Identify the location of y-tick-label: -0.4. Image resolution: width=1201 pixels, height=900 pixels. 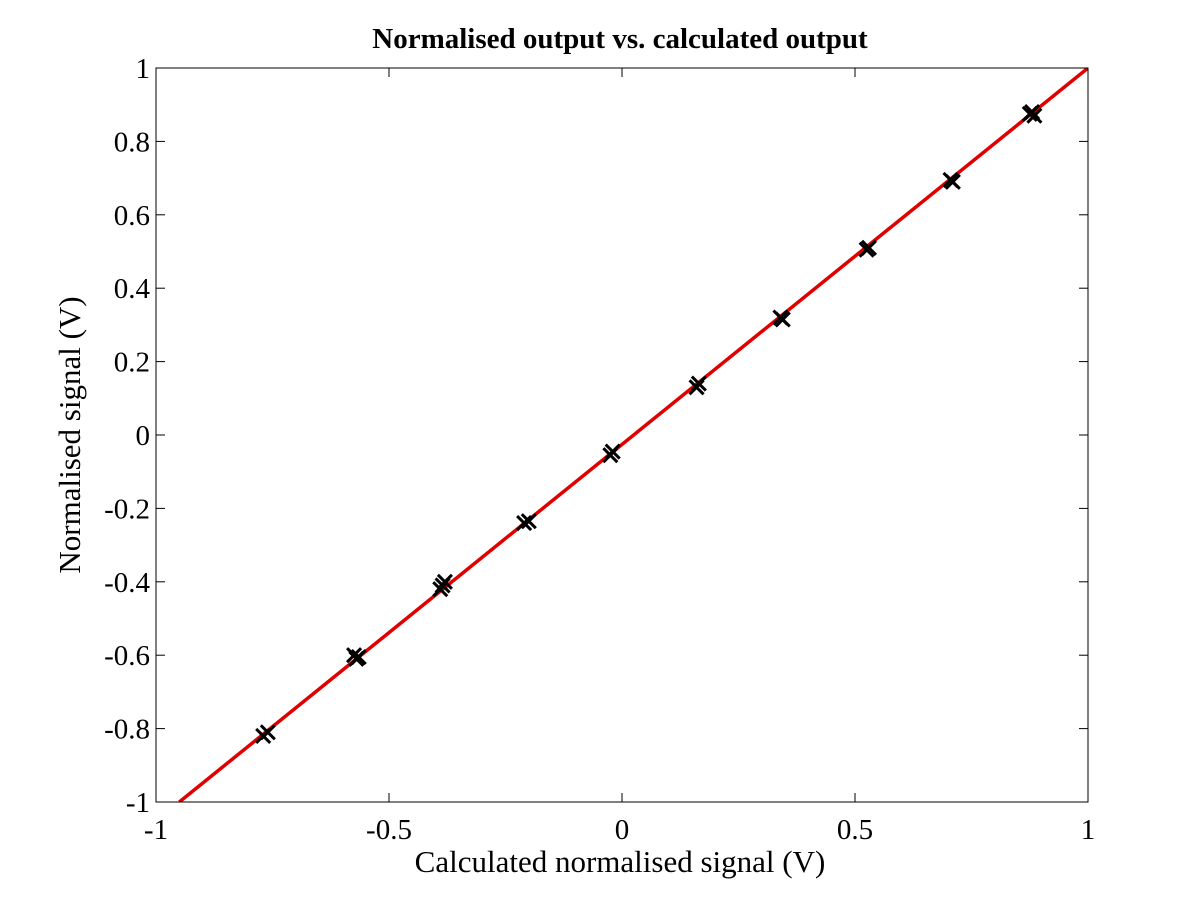
(127, 583).